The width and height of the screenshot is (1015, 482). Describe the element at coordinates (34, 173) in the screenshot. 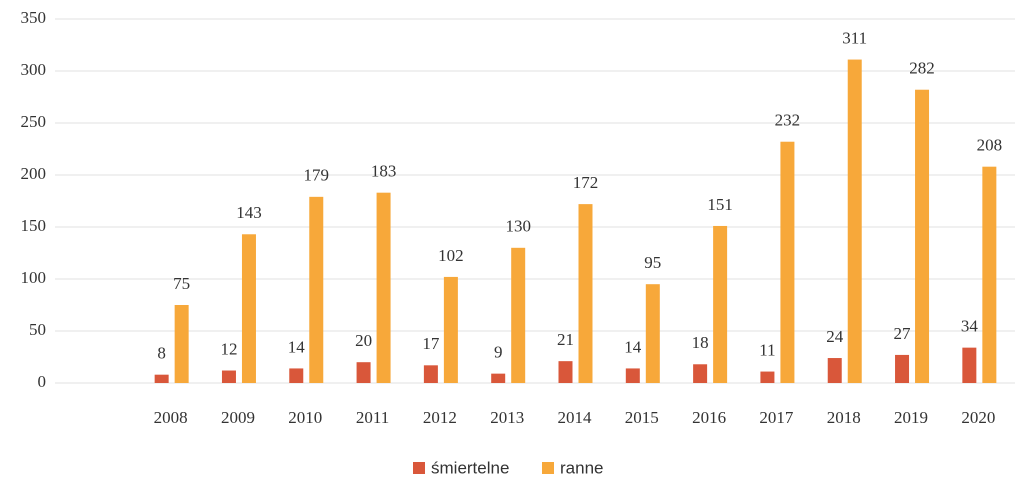

I see `y-tick-label: 200` at that location.